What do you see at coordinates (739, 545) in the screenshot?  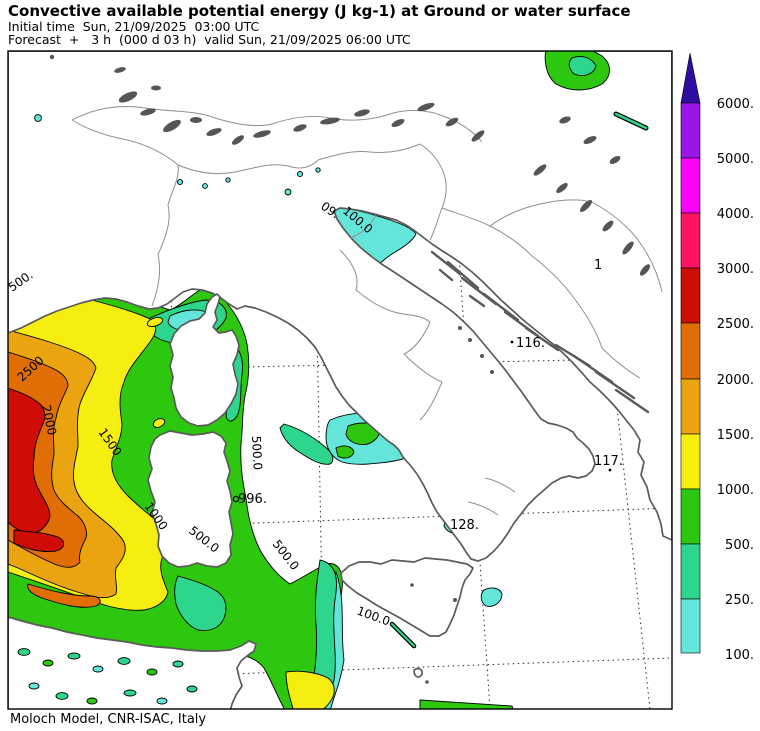 I see `colorbar-tick-label: 500.` at bounding box center [739, 545].